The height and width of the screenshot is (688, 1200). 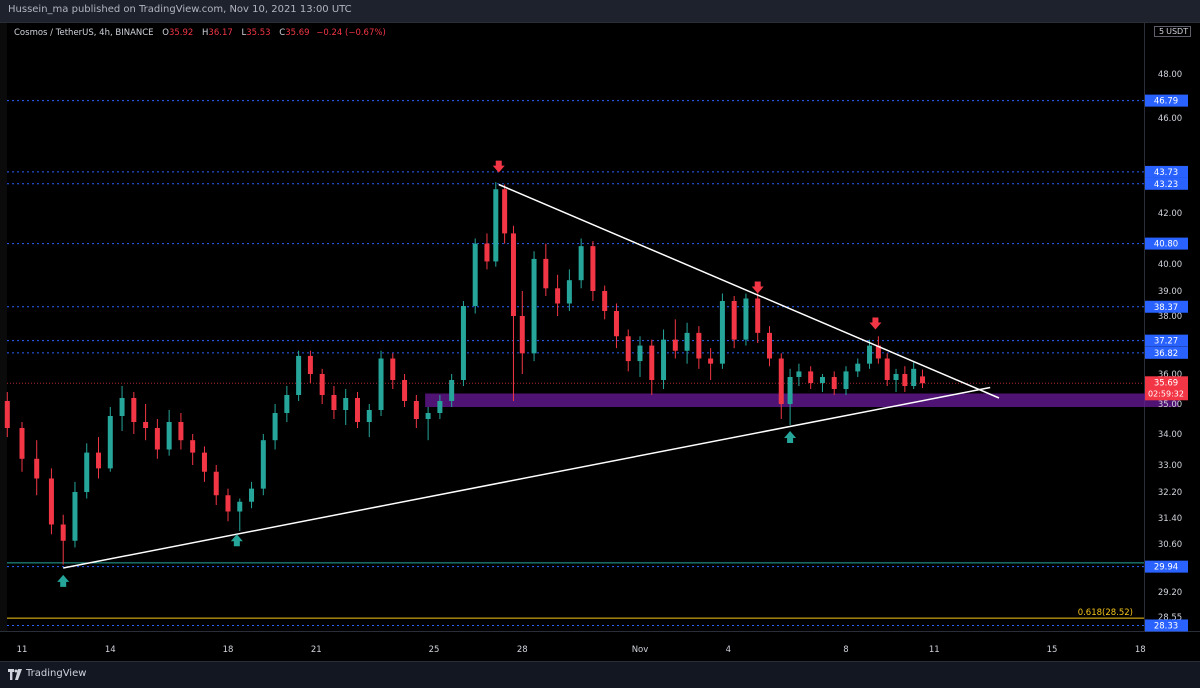 I want to click on price-tick-0: 48.00, so click(x=1170, y=75).